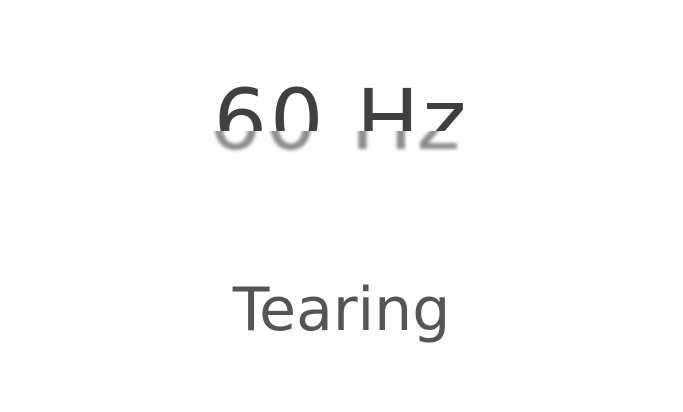  What do you see at coordinates (341, 101) in the screenshot?
I see `refresh-rate-label: 60 Hz` at bounding box center [341, 101].